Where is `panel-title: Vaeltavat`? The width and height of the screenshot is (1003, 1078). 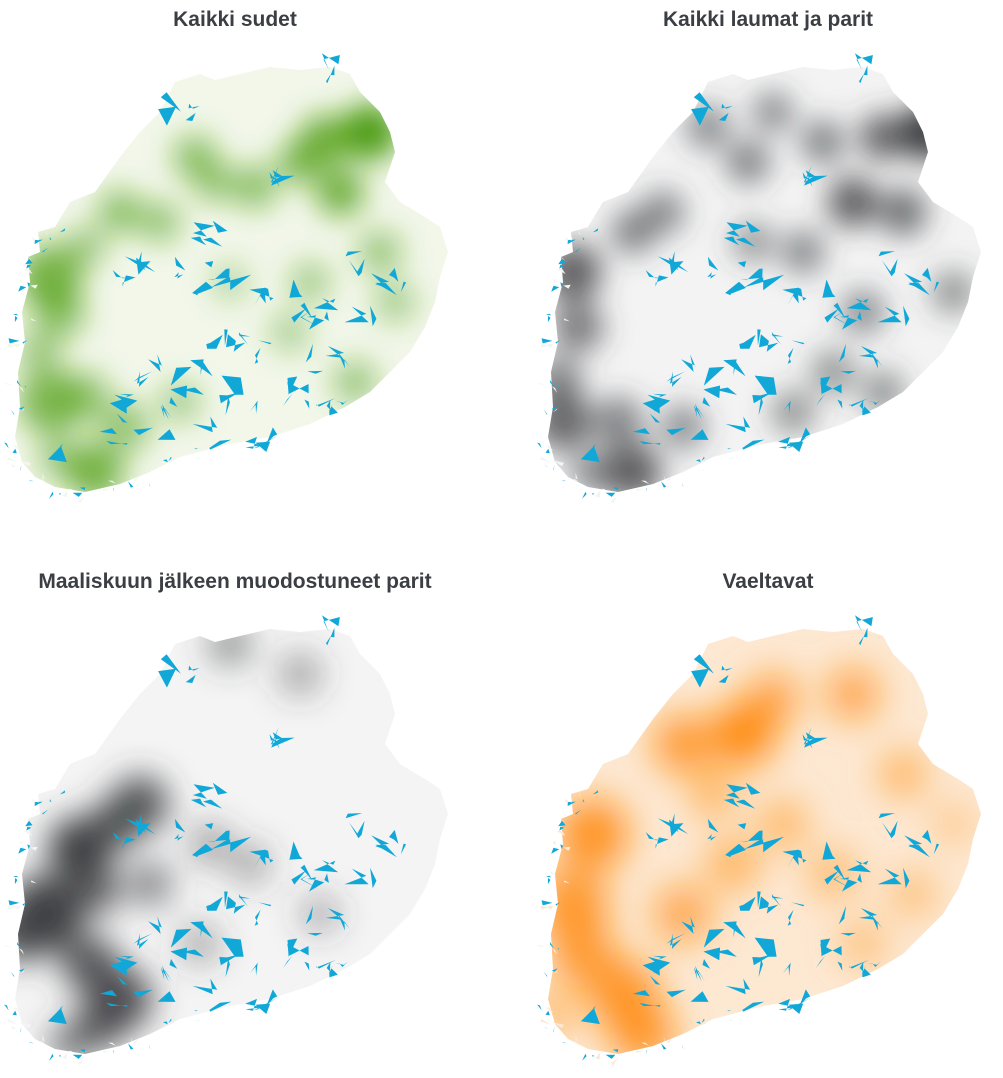
panel-title: Vaeltavat is located at coordinates (768, 582).